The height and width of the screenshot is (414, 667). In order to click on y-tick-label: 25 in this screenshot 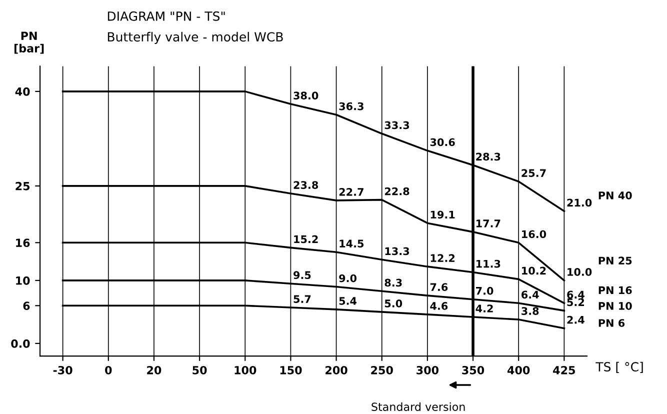, I will do `click(23, 186)`.